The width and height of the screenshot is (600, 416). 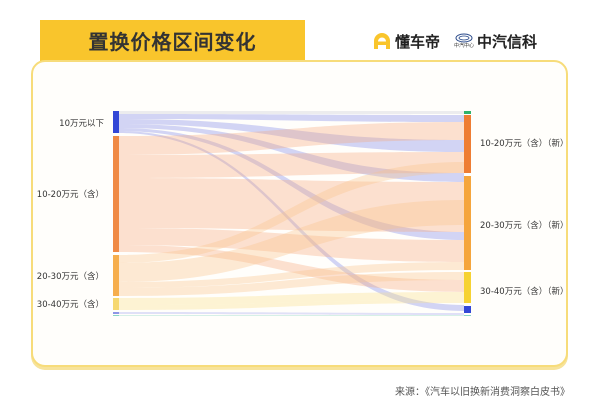 I want to click on left-label-20-30: 20-30万元（含）, so click(x=70, y=277).